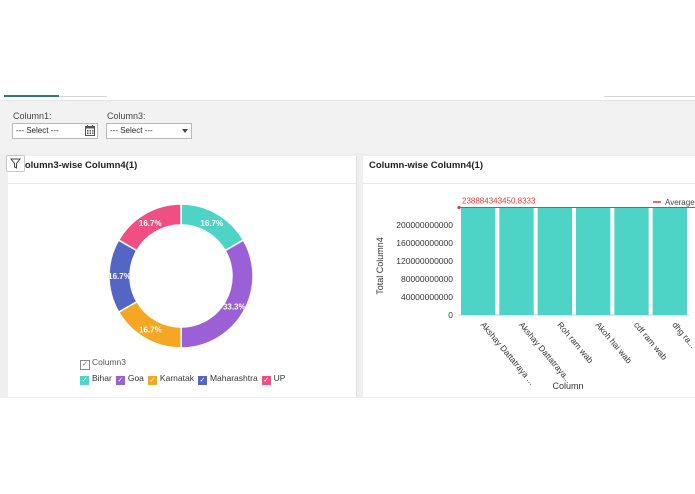 The width and height of the screenshot is (695, 494). I want to click on chart-legend: ✓ Bihar ✓ Goa ✓ Karnatak ✓ Maharashtra ✓ UP, so click(184, 379).